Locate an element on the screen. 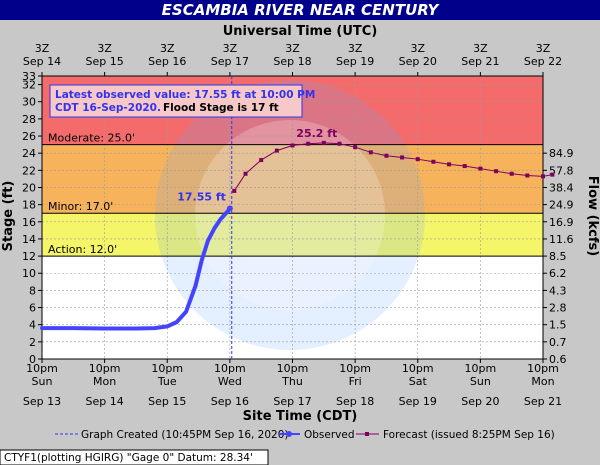  top-tick-date: Sep 18 is located at coordinates (292, 61).